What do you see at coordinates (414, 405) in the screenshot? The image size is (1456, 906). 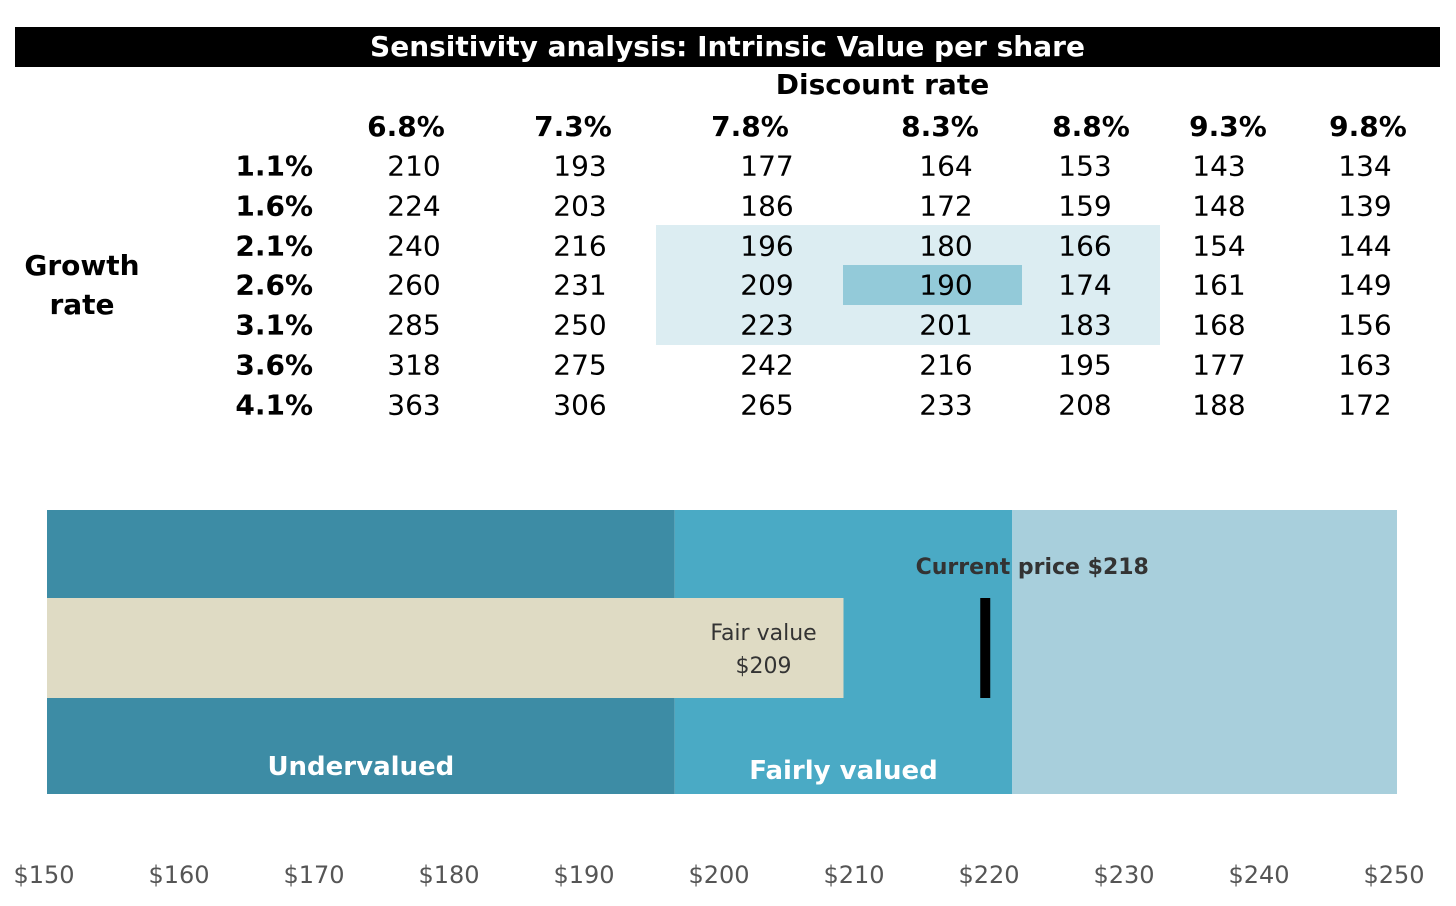 I see `table-cell: 363` at bounding box center [414, 405].